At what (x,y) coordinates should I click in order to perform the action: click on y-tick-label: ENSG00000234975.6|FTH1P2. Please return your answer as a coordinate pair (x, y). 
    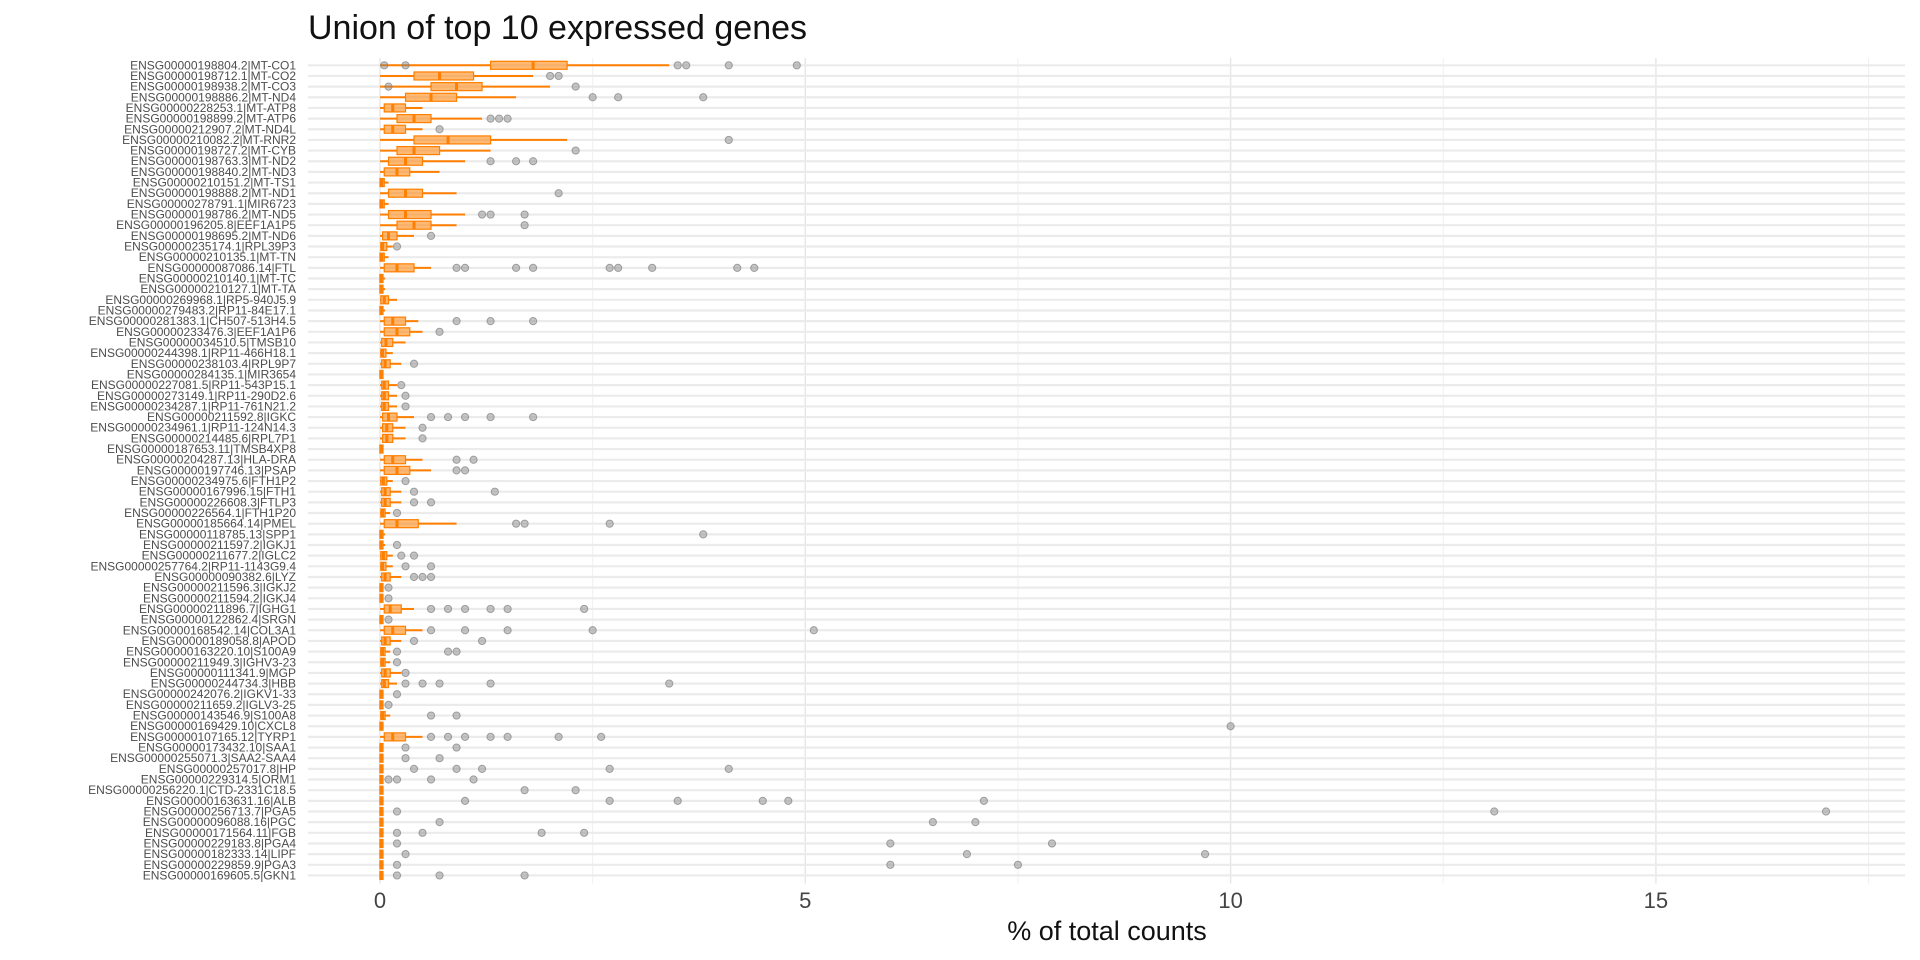
    Looking at the image, I should click on (214, 481).